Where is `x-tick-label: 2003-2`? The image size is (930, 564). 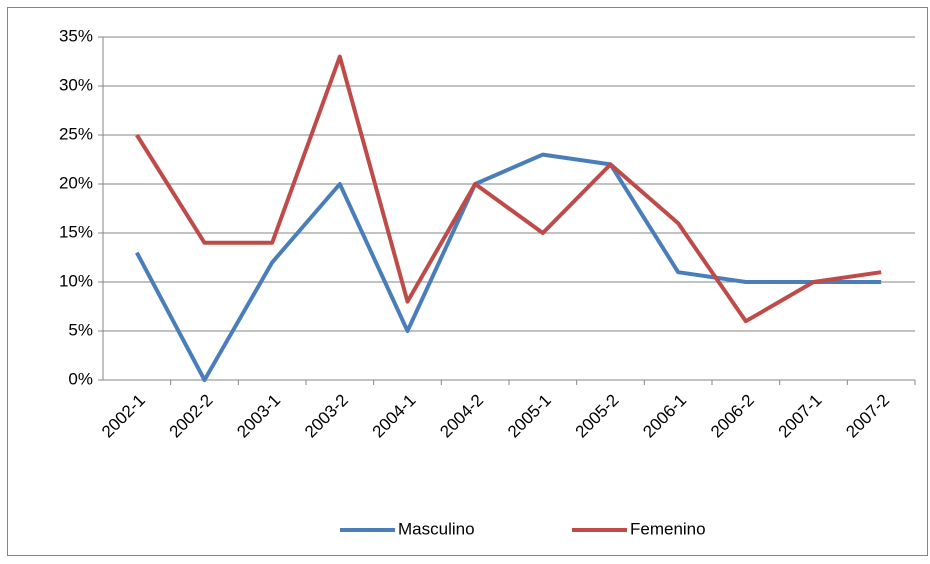 x-tick-label: 2003-2 is located at coordinates (326, 416).